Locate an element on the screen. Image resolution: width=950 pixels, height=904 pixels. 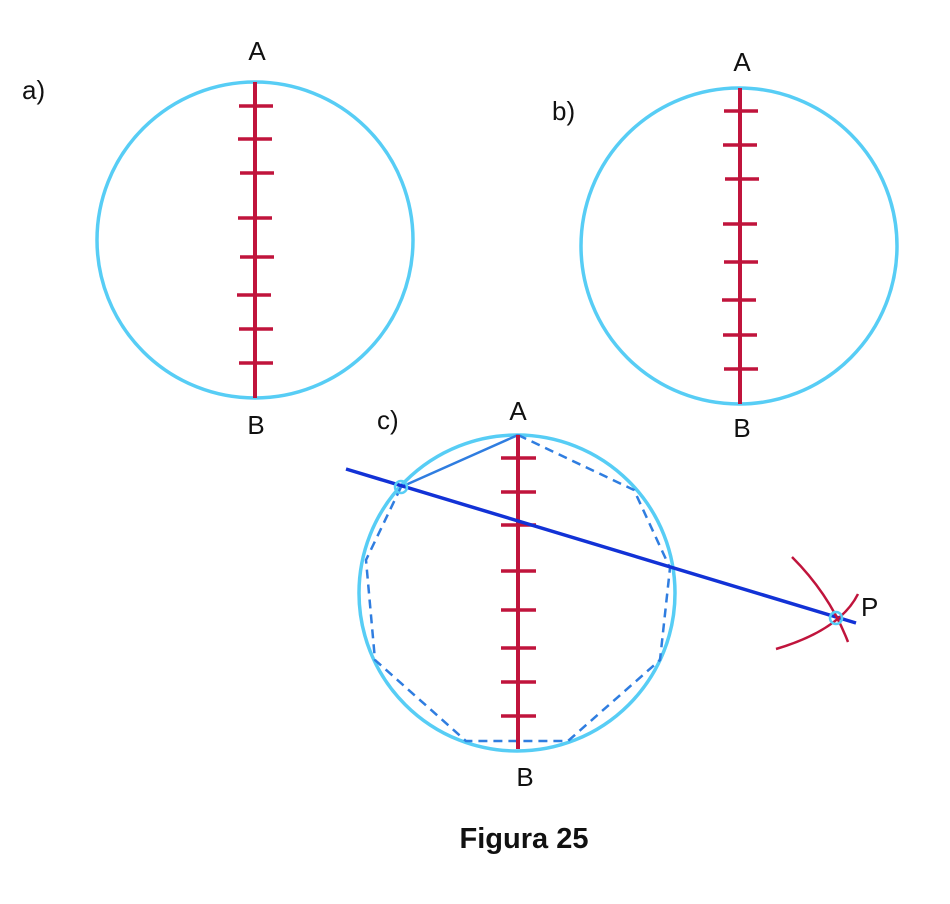
panel-a-point-a: A is located at coordinates (257, 51).